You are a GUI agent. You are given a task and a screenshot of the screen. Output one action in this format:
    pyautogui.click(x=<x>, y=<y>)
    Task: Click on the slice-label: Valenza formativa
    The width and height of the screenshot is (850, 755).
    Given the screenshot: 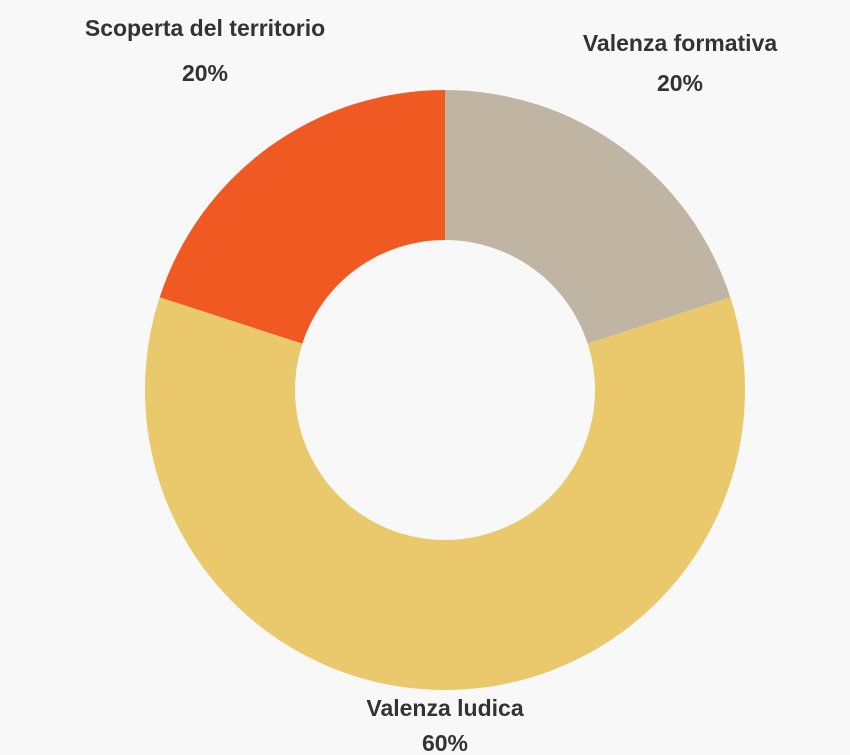 What is the action you would take?
    pyautogui.click(x=680, y=43)
    